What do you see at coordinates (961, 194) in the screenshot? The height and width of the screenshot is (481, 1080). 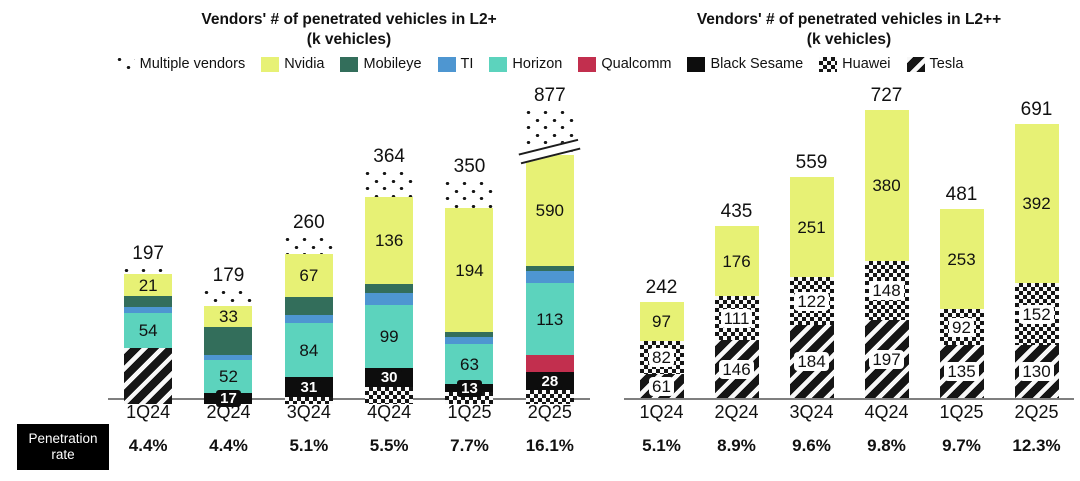 I see `bar-total-label: 481` at bounding box center [961, 194].